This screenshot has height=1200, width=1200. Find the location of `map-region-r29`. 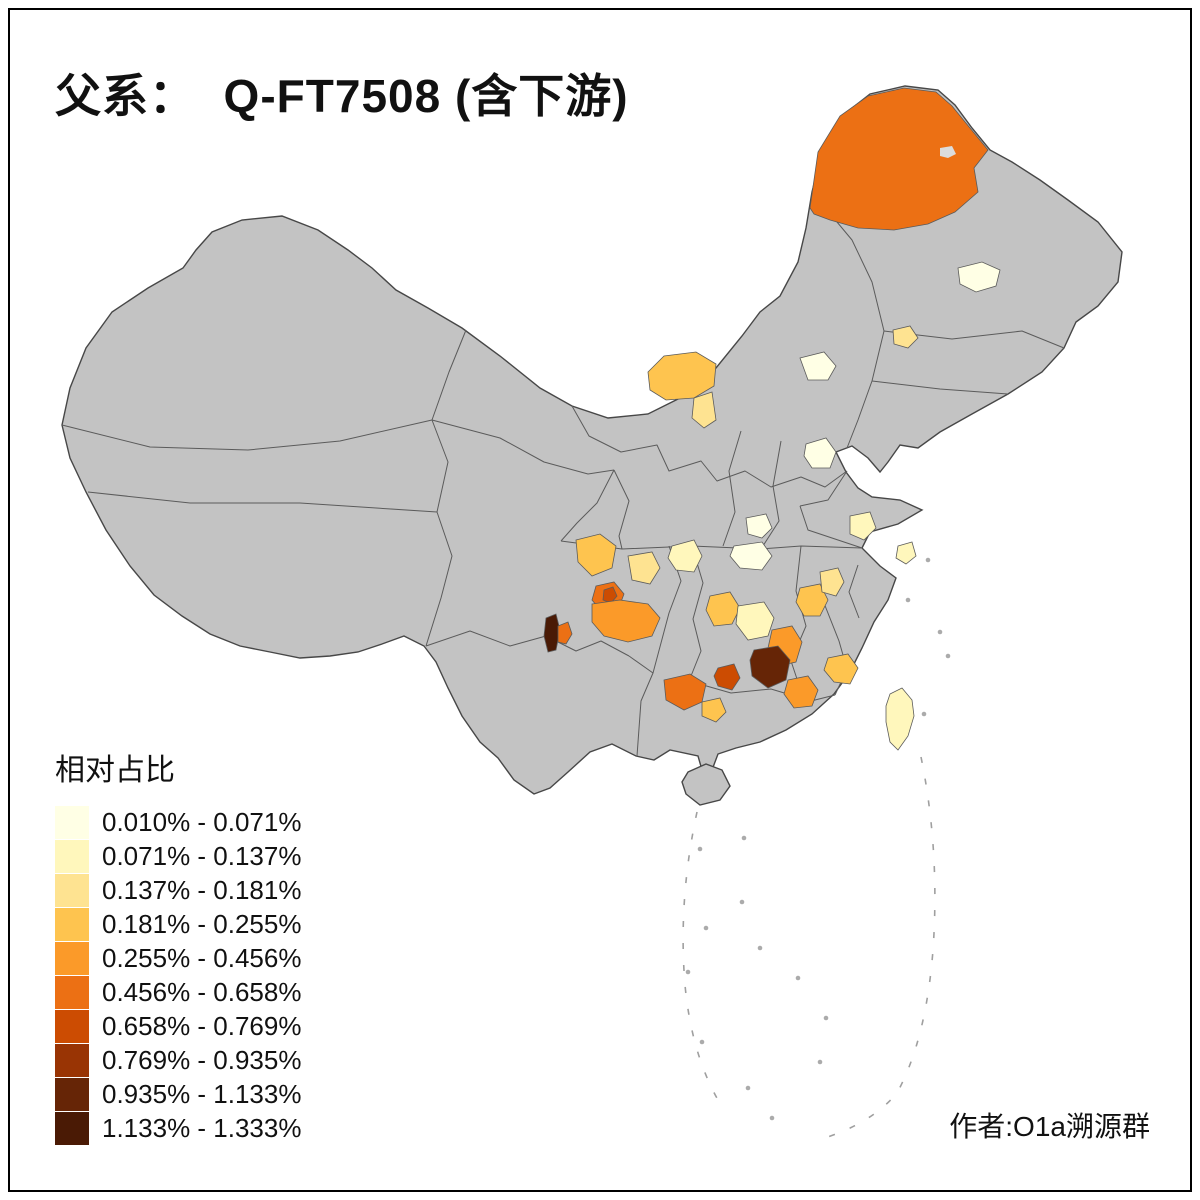

map-region-r29 is located at coordinates (841, 669).